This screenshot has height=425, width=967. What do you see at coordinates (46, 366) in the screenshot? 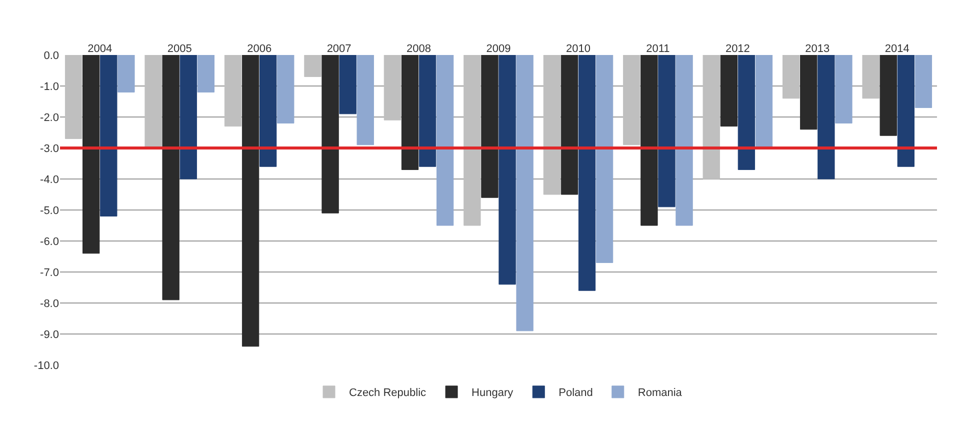
I see `y-tick-label: -10.0` at bounding box center [46, 366].